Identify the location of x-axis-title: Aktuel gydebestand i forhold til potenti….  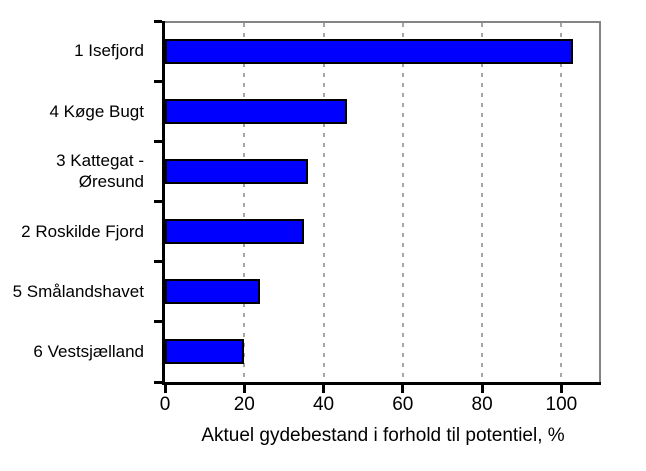
(383, 435).